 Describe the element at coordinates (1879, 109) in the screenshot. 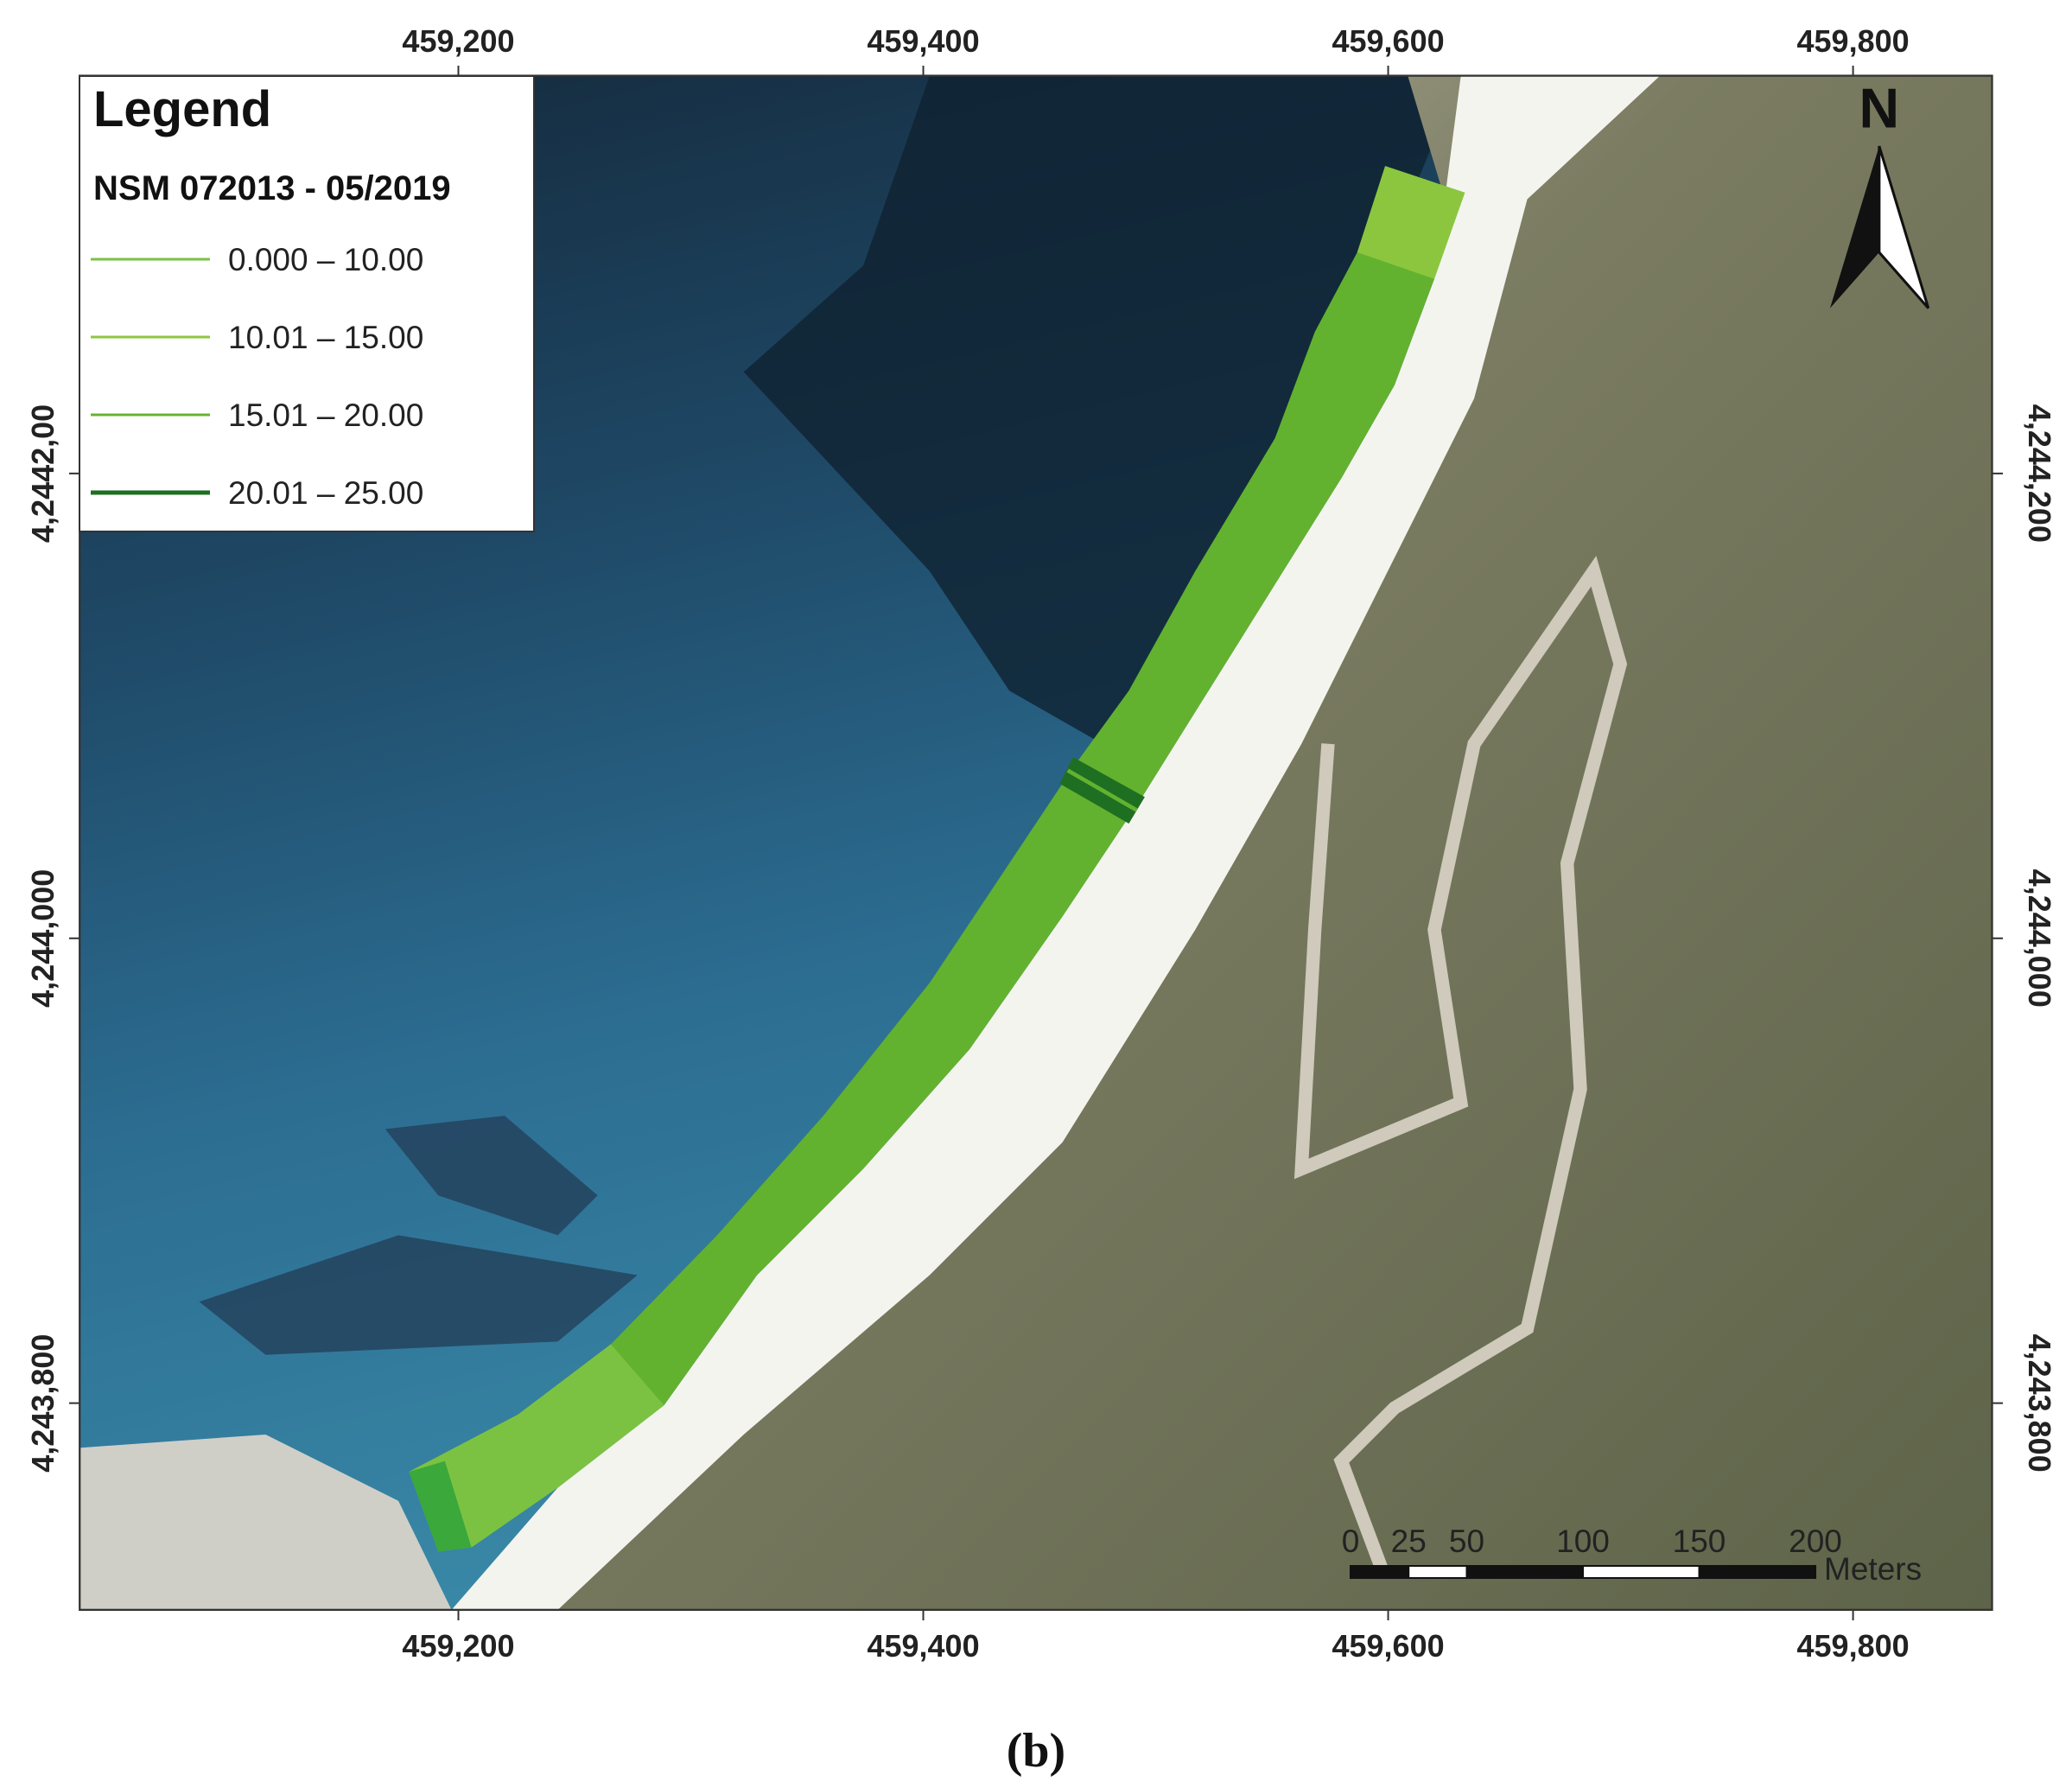

I see `north-label: N` at that location.